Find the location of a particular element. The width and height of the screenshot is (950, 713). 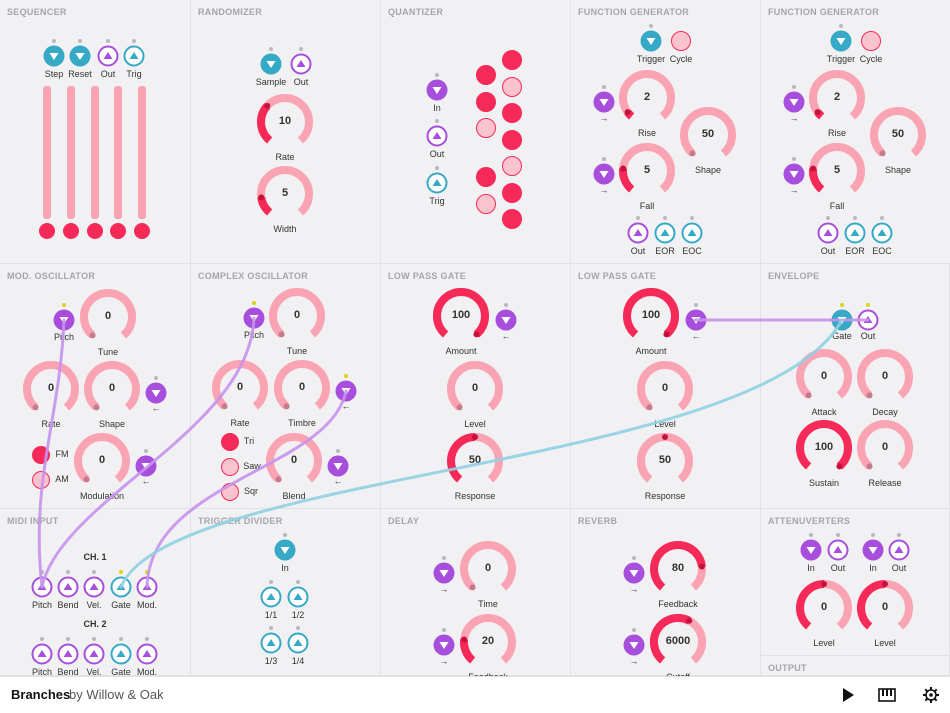

complexosc-blend-cv is located at coordinates (338, 466).